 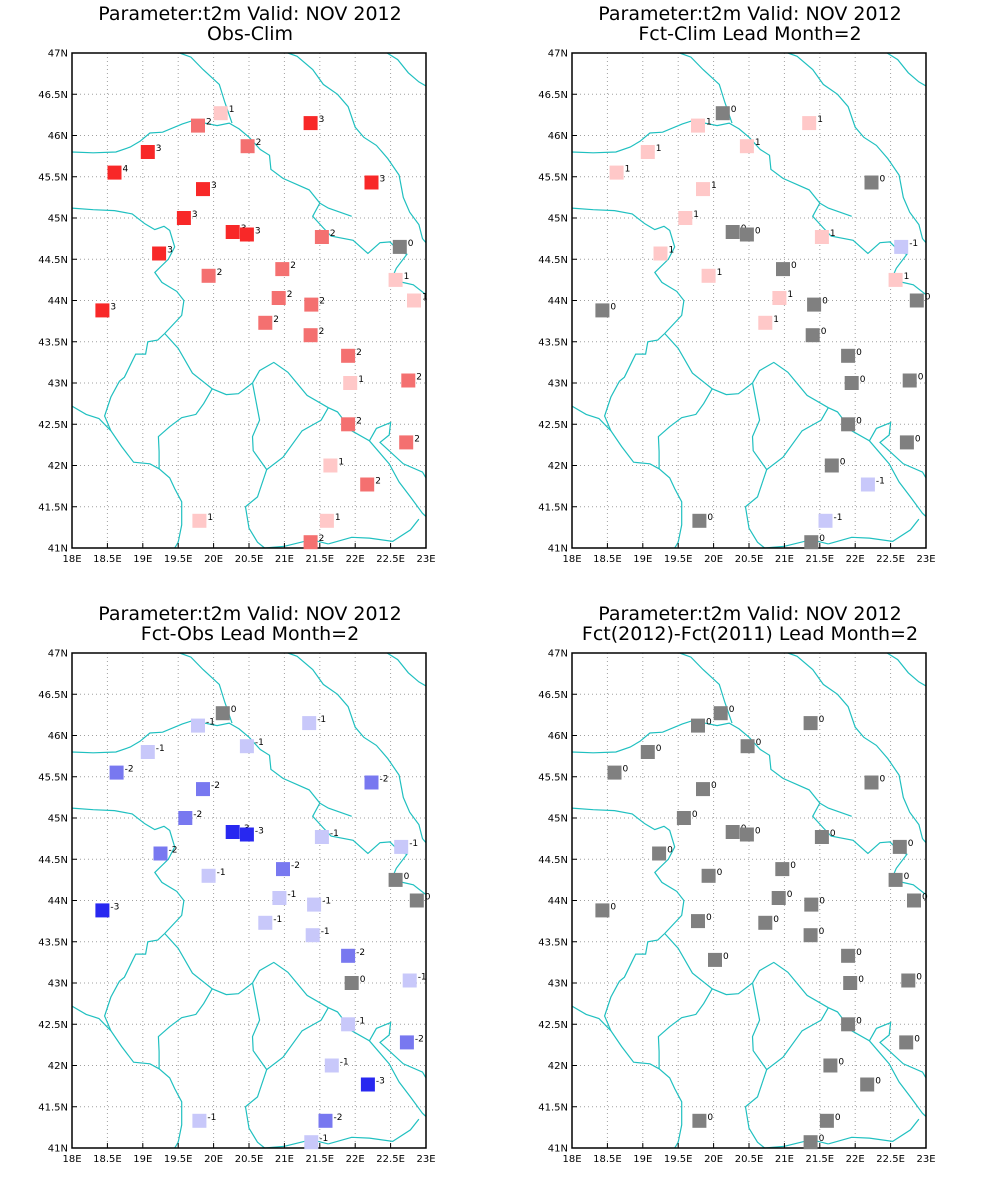 I want to click on x-tick-label: 22E, so click(x=355, y=1159).